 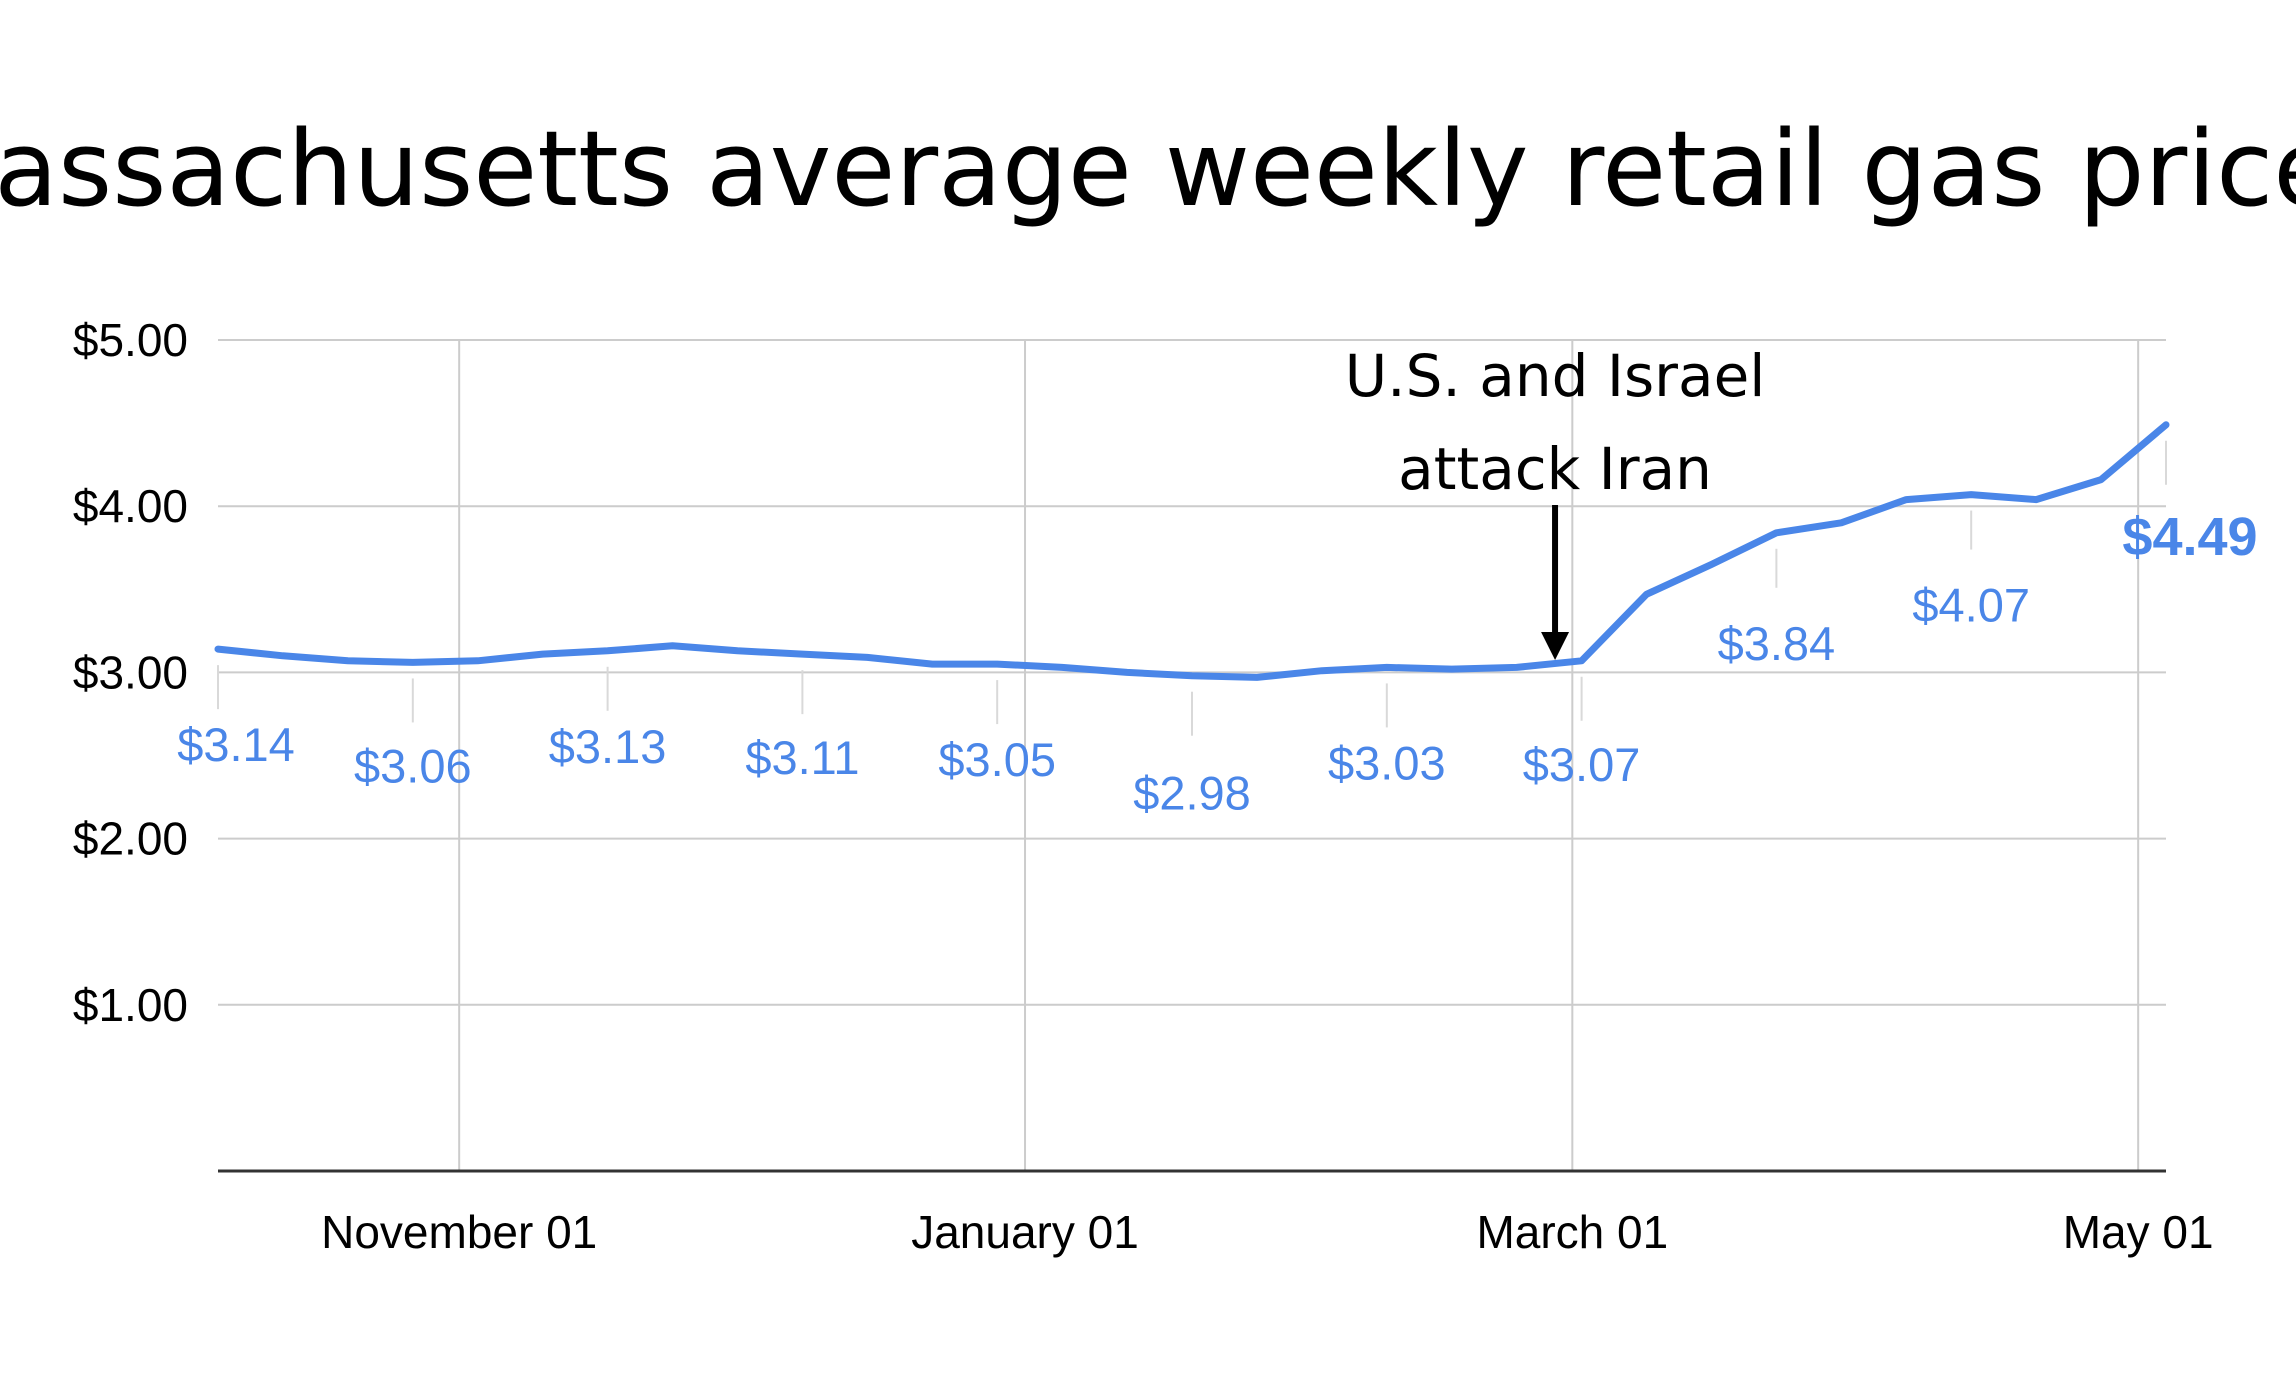 I want to click on data-label: $3.03, so click(x=1387, y=762).